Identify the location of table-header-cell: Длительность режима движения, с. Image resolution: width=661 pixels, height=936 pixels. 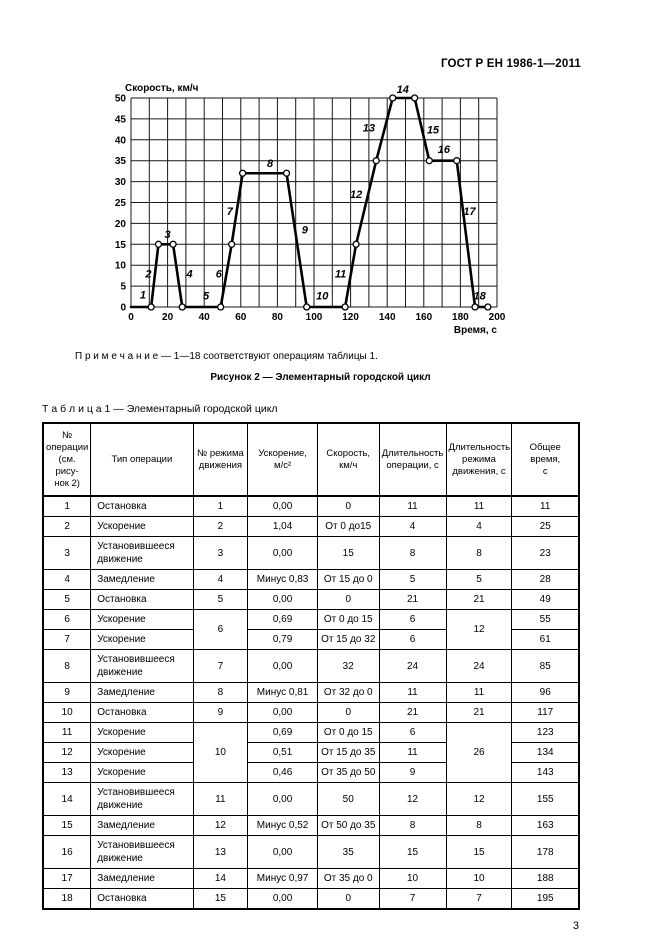
(479, 460).